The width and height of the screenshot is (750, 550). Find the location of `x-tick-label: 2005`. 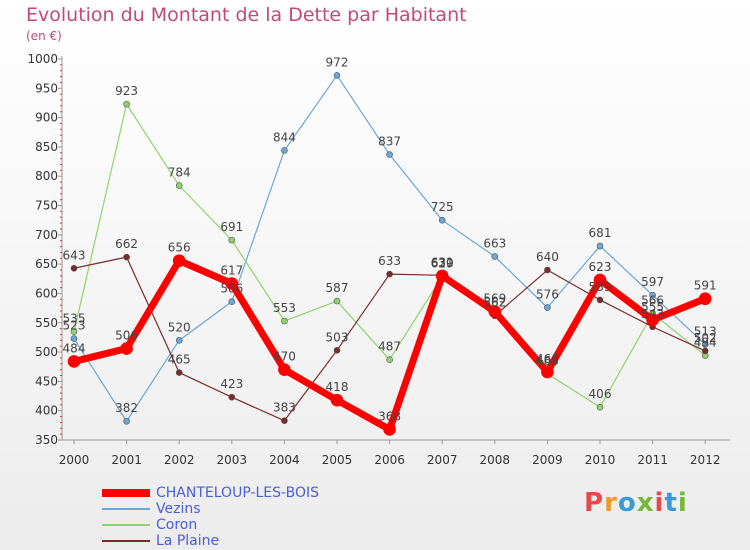

x-tick-label: 2005 is located at coordinates (337, 460).